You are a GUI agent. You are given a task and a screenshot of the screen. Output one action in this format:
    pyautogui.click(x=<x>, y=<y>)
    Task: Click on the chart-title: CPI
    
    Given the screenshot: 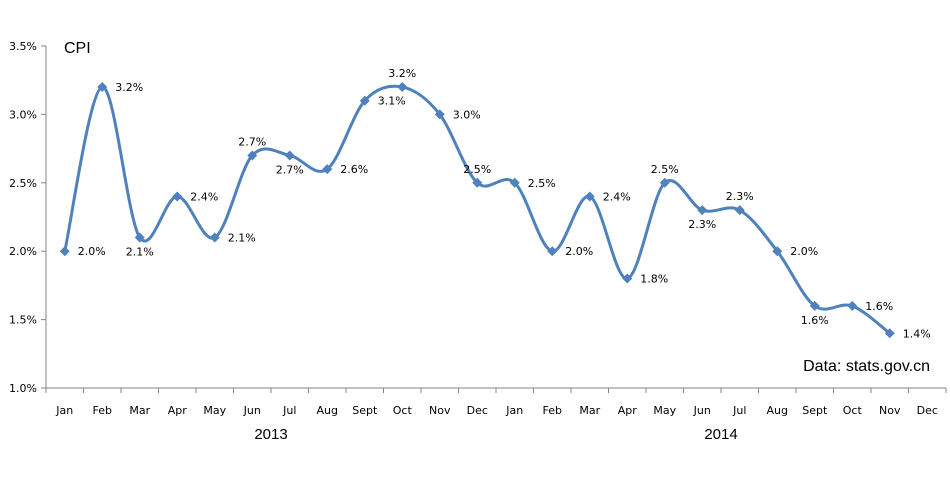 What is the action you would take?
    pyautogui.click(x=77, y=48)
    